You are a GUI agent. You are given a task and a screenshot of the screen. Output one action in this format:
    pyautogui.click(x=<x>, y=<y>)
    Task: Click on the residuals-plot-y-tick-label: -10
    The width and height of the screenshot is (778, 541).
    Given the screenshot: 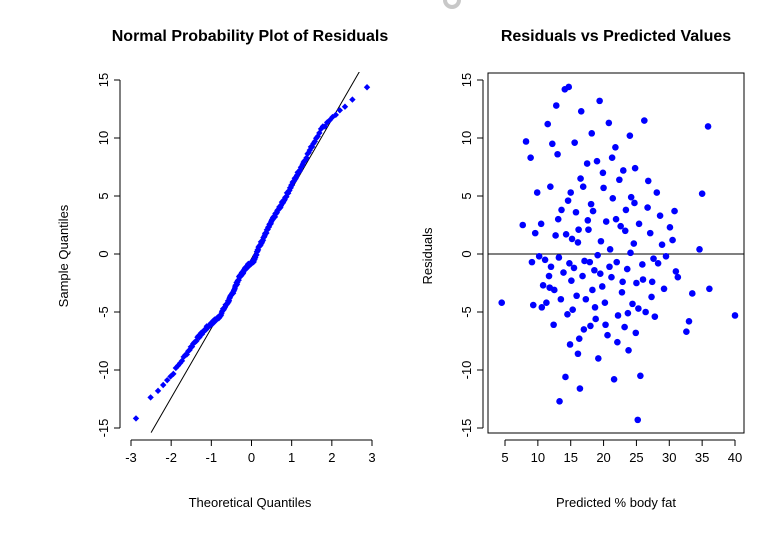 What is the action you would take?
    pyautogui.click(x=466, y=370)
    